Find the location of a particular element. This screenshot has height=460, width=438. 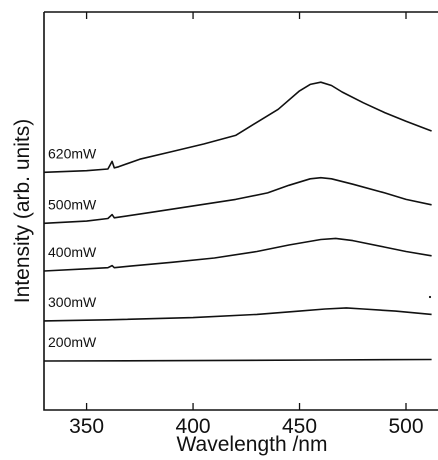

series-label-400mW: 400mW is located at coordinates (72, 252).